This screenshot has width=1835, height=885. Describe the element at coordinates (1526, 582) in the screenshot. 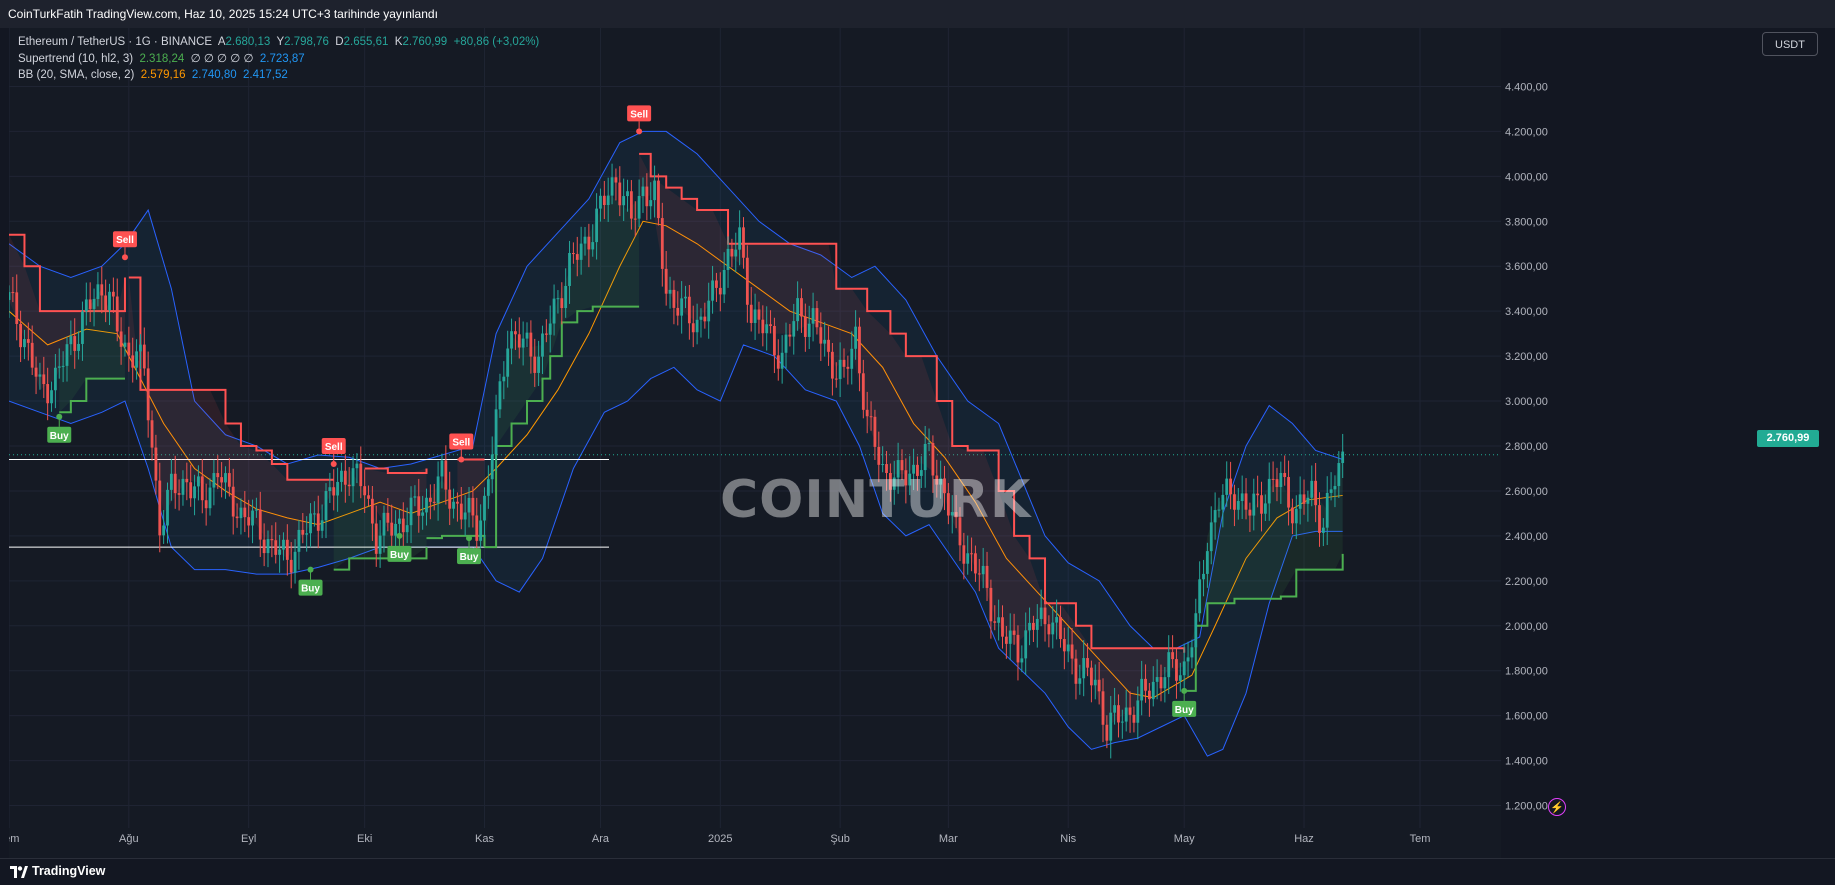

I see `y-tick-label: 2.200,00` at that location.